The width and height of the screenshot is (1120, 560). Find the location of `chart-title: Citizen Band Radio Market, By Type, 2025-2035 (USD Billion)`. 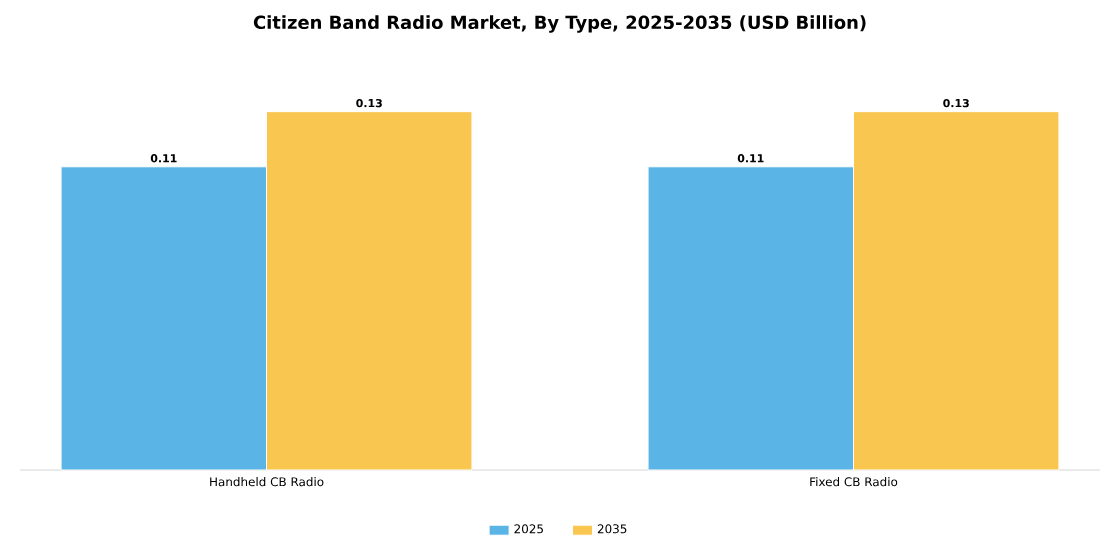

chart-title: Citizen Band Radio Market, By Type, 2025-2035 (USD Billion) is located at coordinates (559, 24).